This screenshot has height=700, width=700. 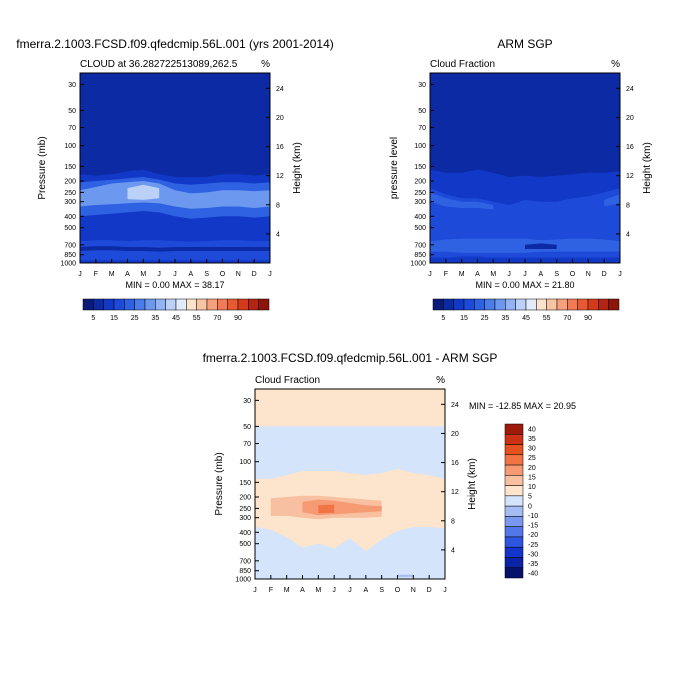 What do you see at coordinates (68, 264) in the screenshot?
I see `y-tick-label: 1000` at bounding box center [68, 264].